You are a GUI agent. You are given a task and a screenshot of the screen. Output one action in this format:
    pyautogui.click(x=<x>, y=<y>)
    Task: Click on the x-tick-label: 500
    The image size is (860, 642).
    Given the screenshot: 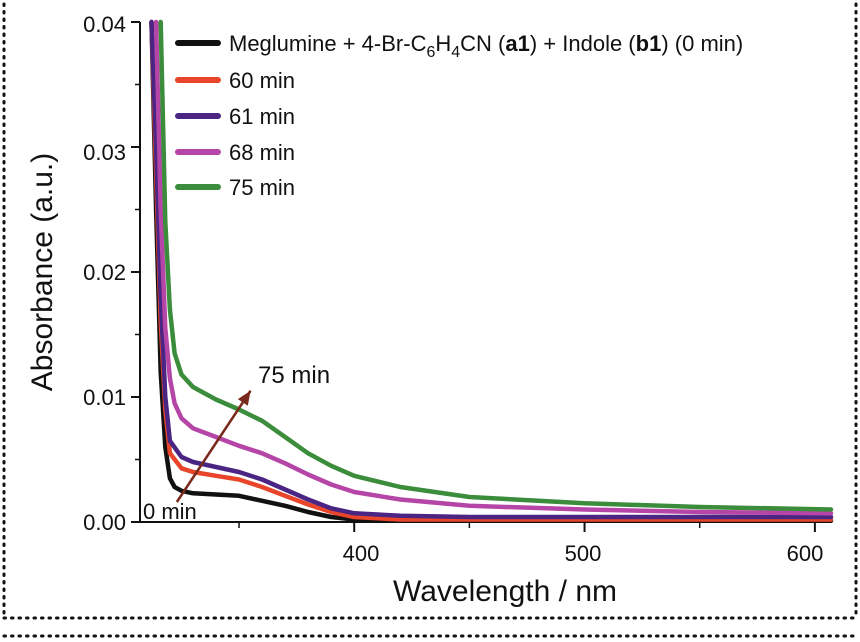 What is the action you would take?
    pyautogui.click(x=583, y=553)
    